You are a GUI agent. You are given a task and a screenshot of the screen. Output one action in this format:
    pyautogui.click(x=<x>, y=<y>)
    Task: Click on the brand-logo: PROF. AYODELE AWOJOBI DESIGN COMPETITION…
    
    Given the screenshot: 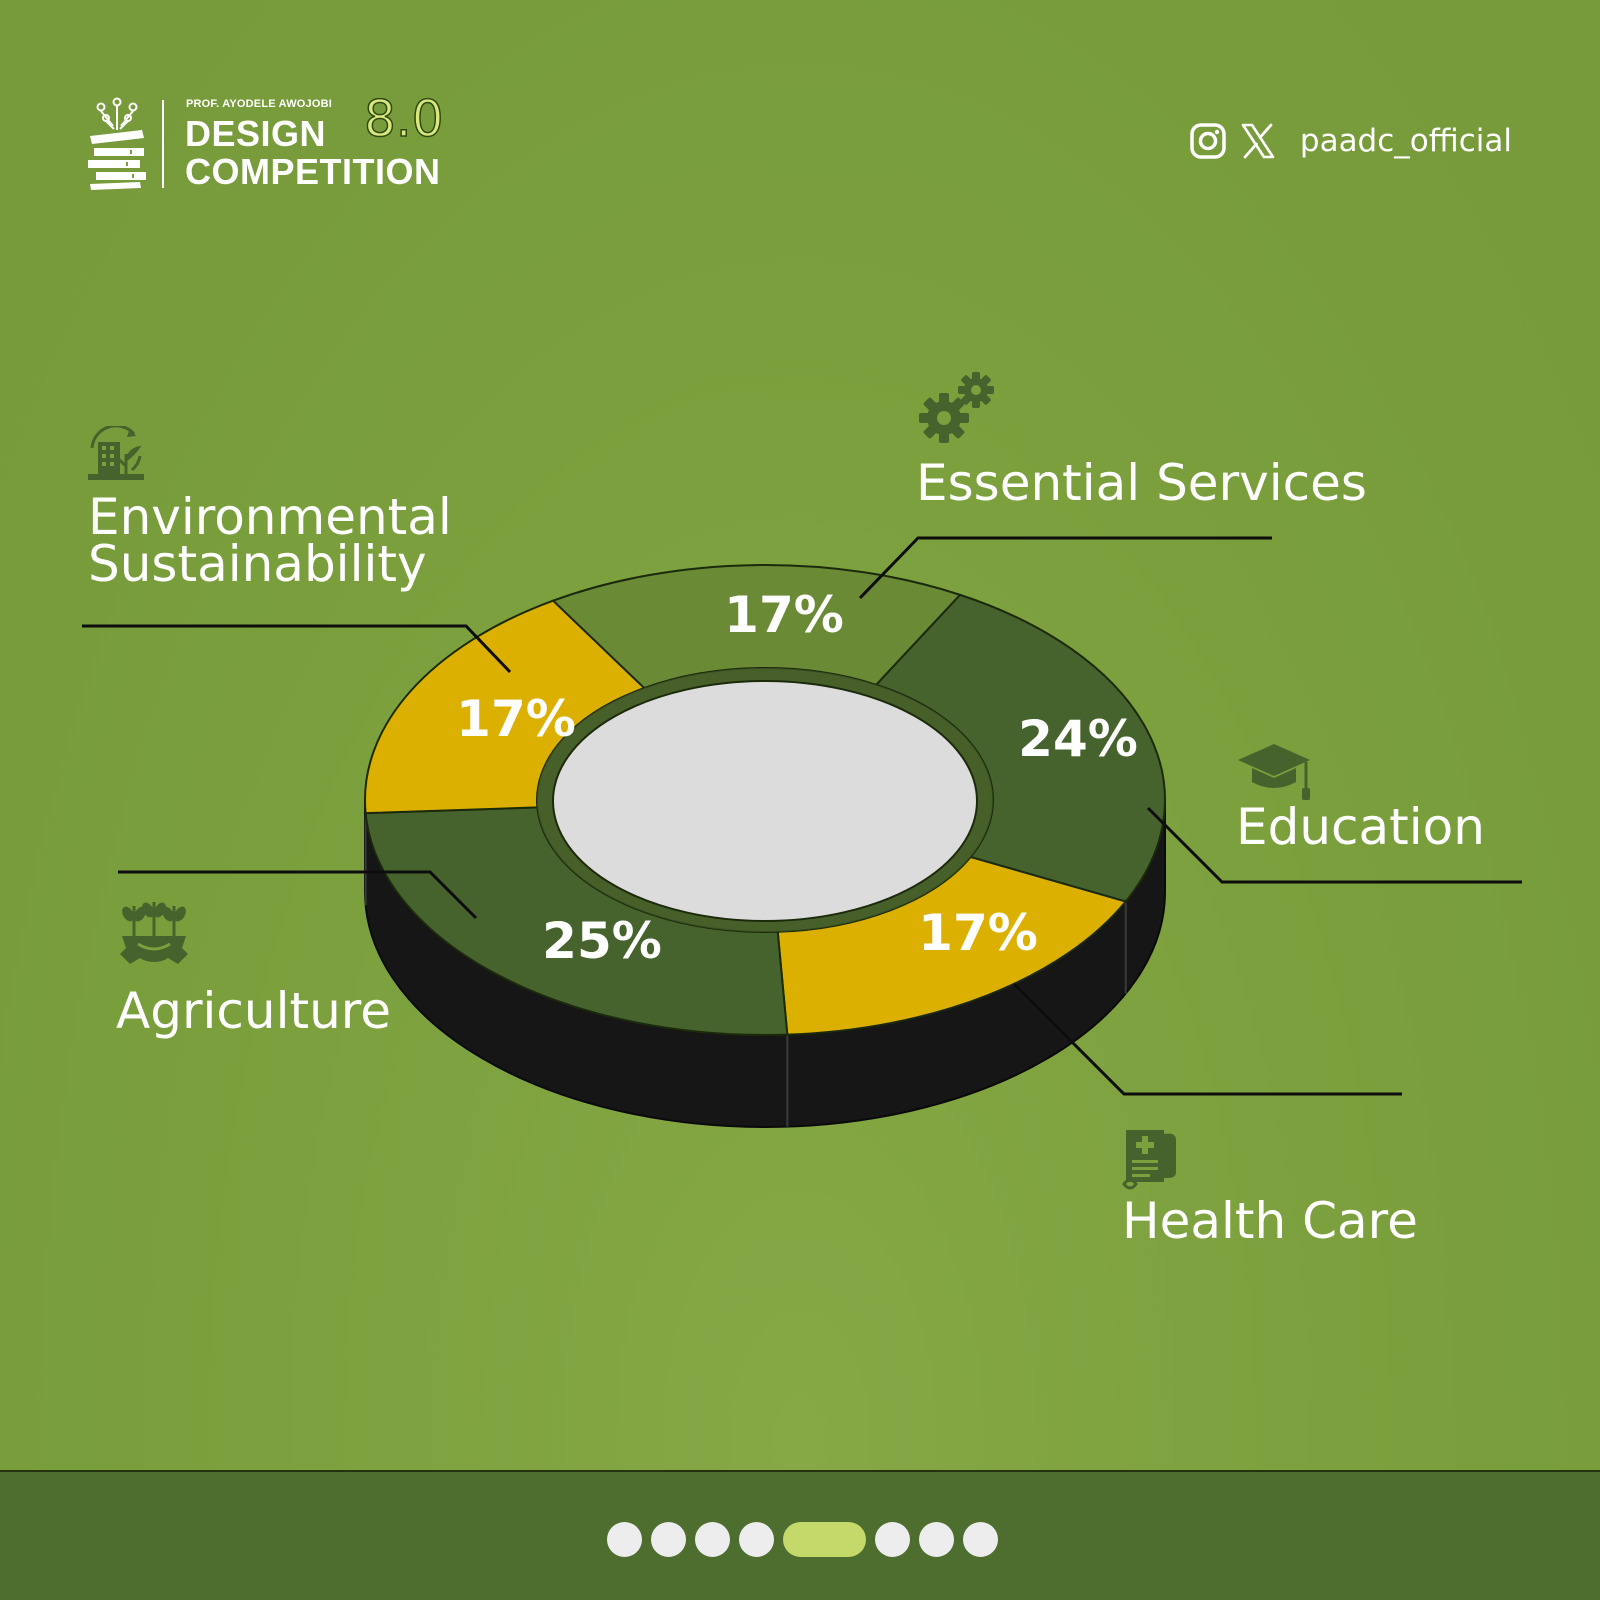 What is the action you would take?
    pyautogui.click(x=296, y=142)
    